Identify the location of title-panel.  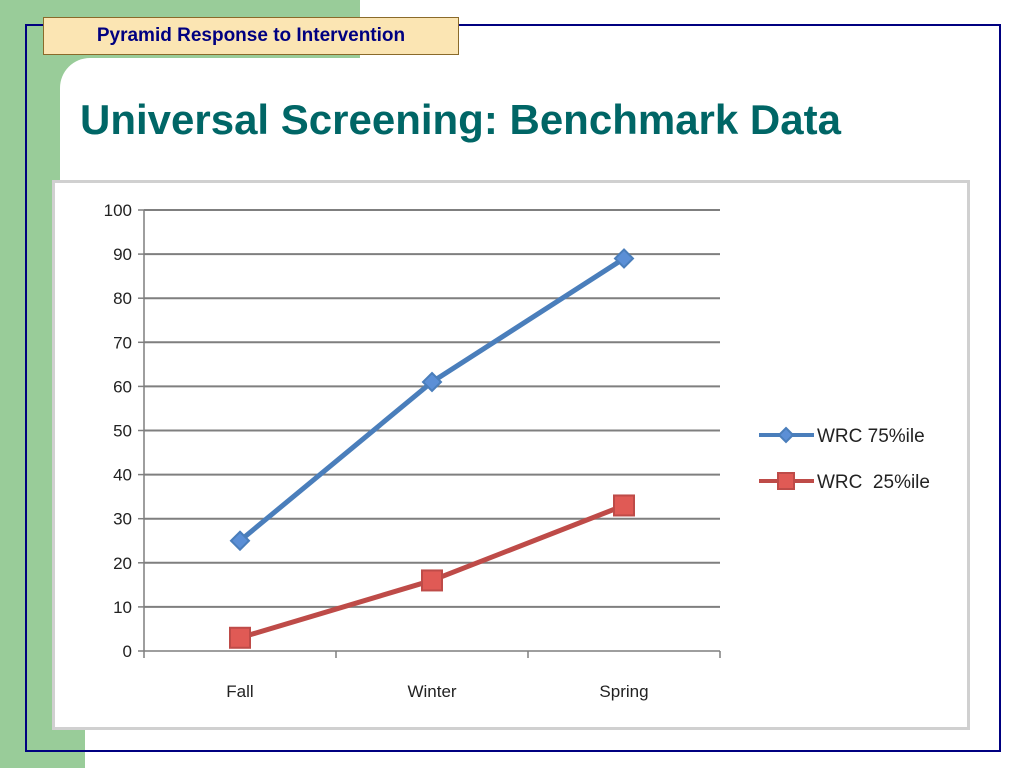
(528, 120).